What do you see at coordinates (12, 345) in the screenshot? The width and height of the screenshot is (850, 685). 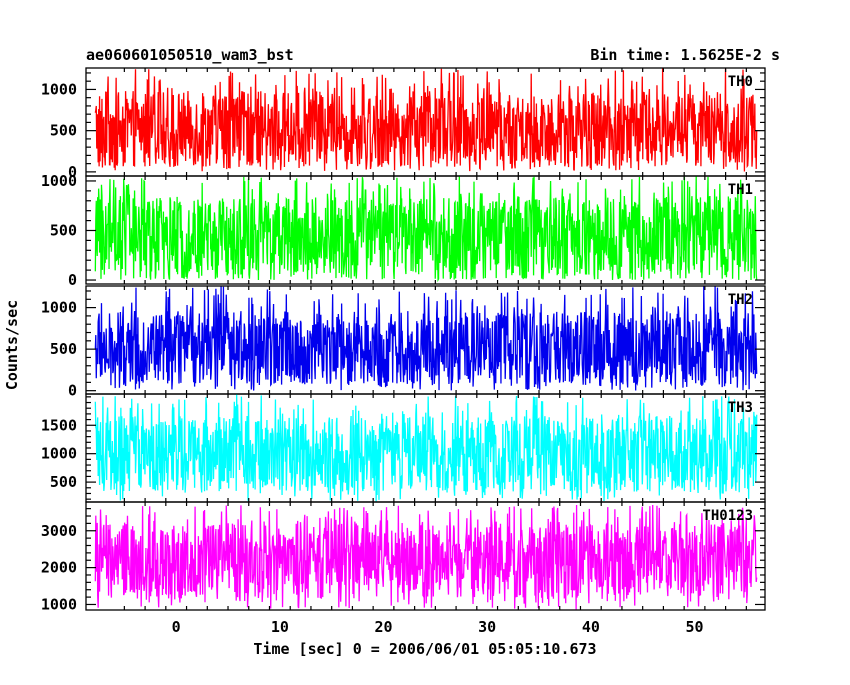 I see `y-axis-label: Counts/sec` at bounding box center [12, 345].